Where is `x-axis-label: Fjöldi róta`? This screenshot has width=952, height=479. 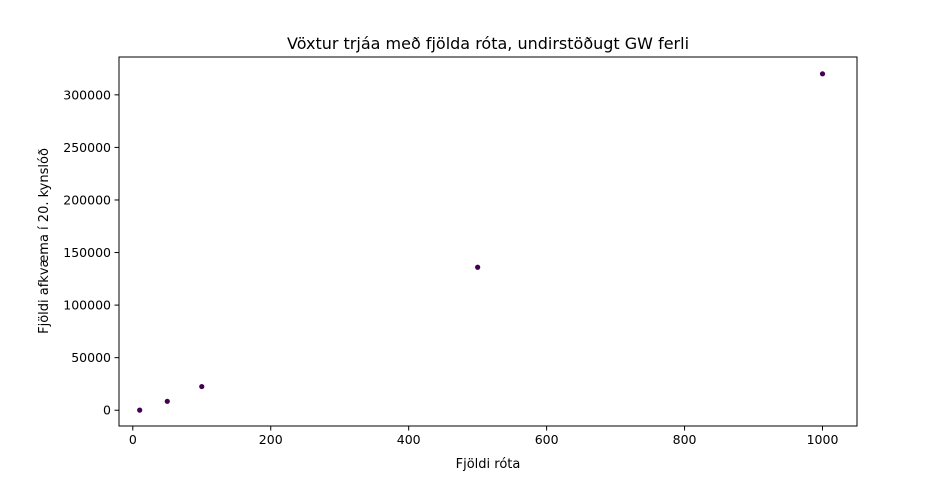 x-axis-label: Fjöldi róta is located at coordinates (488, 464).